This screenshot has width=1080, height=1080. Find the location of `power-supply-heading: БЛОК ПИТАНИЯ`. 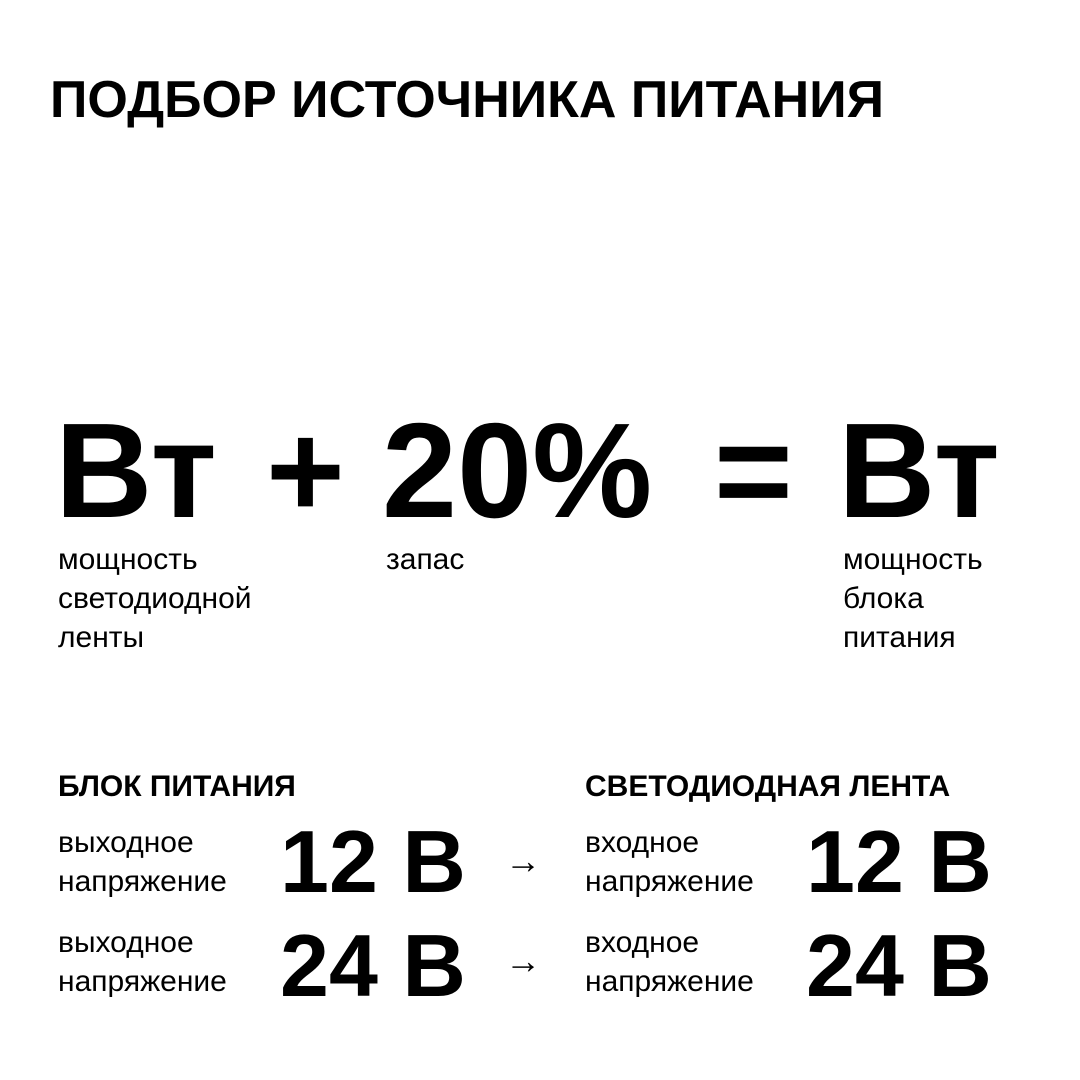

power-supply-heading: БЛОК ПИТАНИЯ is located at coordinates (177, 786).